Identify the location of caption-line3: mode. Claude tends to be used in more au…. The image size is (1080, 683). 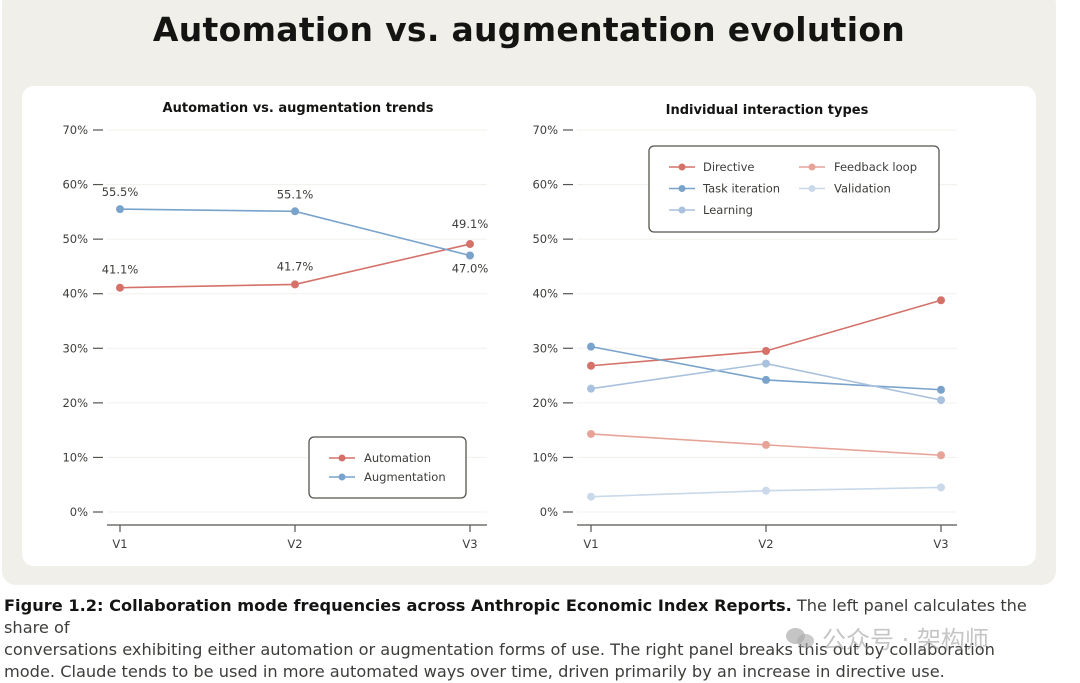
(474, 671).